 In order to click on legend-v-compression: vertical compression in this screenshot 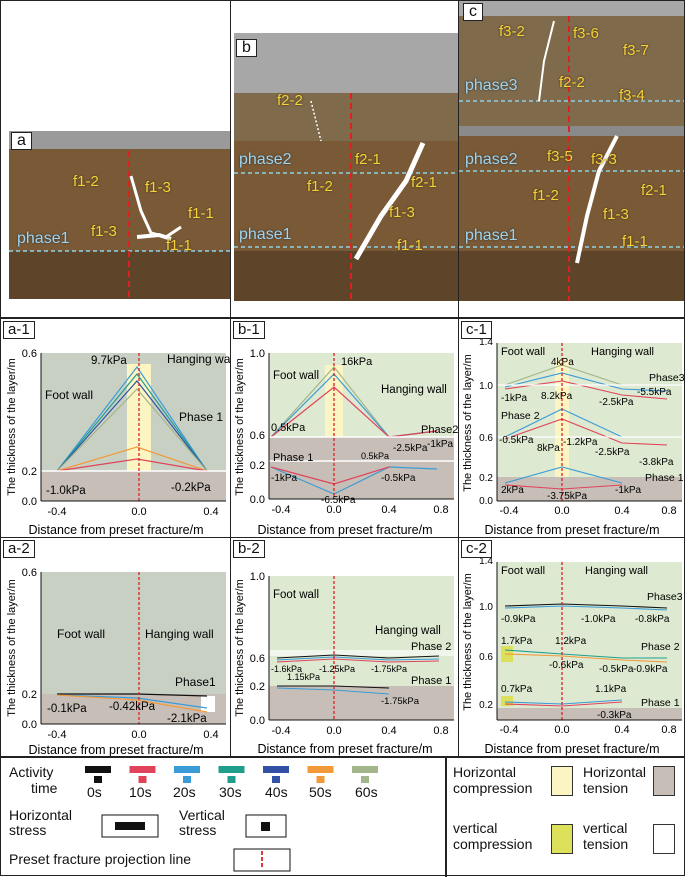, I will do `click(493, 836)`.